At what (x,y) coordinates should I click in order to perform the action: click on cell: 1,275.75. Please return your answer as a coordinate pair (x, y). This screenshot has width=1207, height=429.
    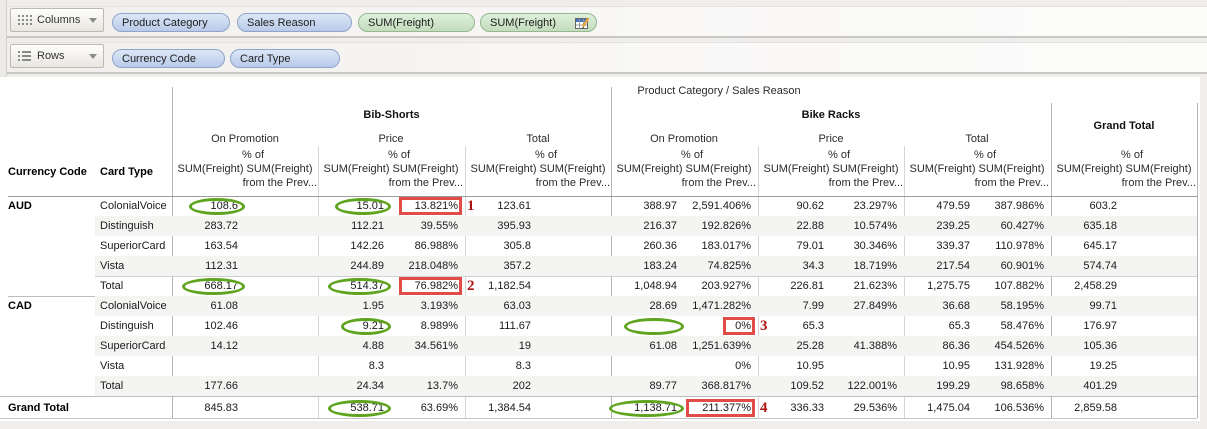
    Looking at the image, I should click on (948, 286).